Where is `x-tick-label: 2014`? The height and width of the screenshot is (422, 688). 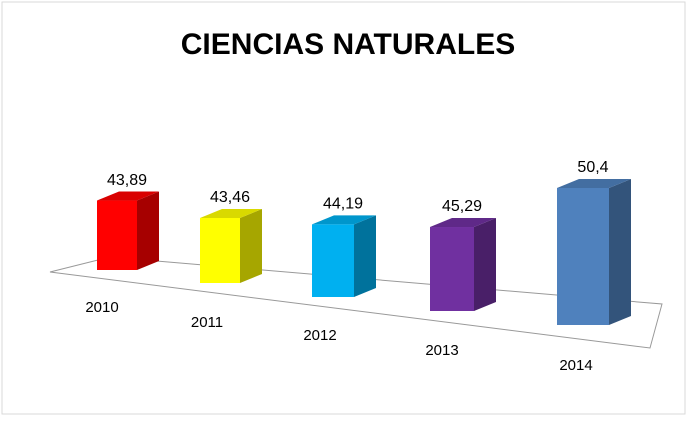 x-tick-label: 2014 is located at coordinates (575, 365).